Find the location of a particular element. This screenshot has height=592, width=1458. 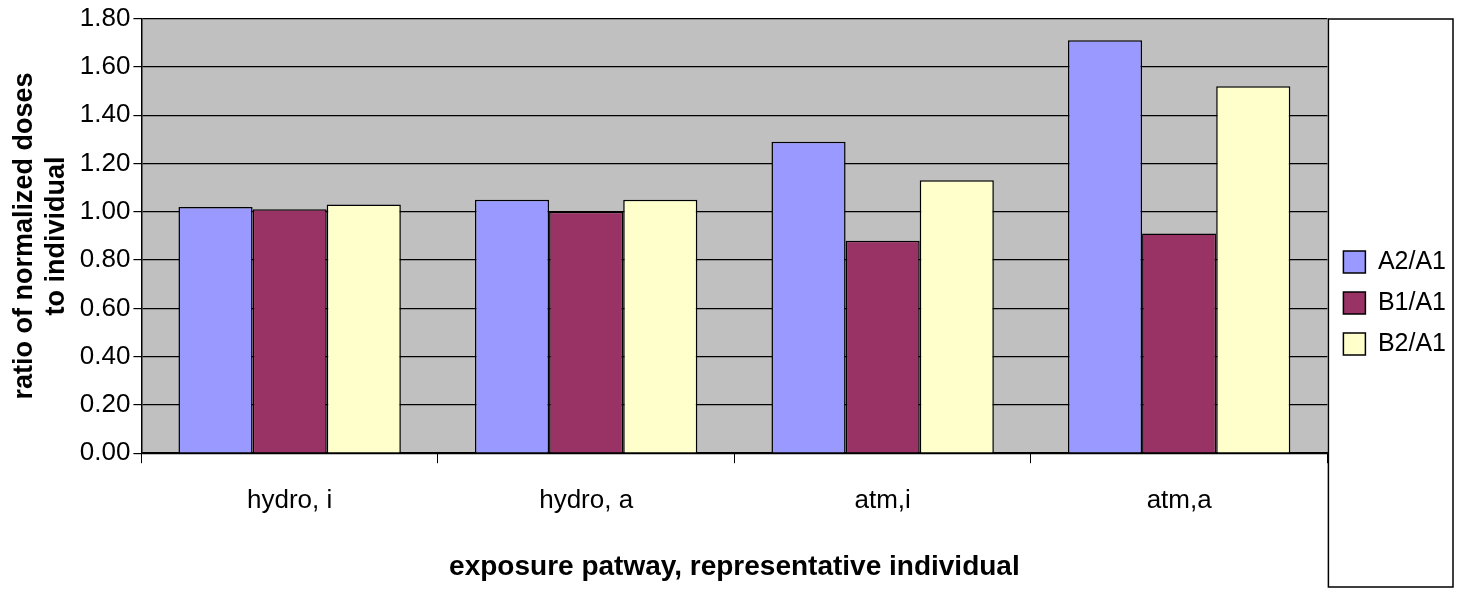

y-tick-label: 1.00 is located at coordinates (105, 209).